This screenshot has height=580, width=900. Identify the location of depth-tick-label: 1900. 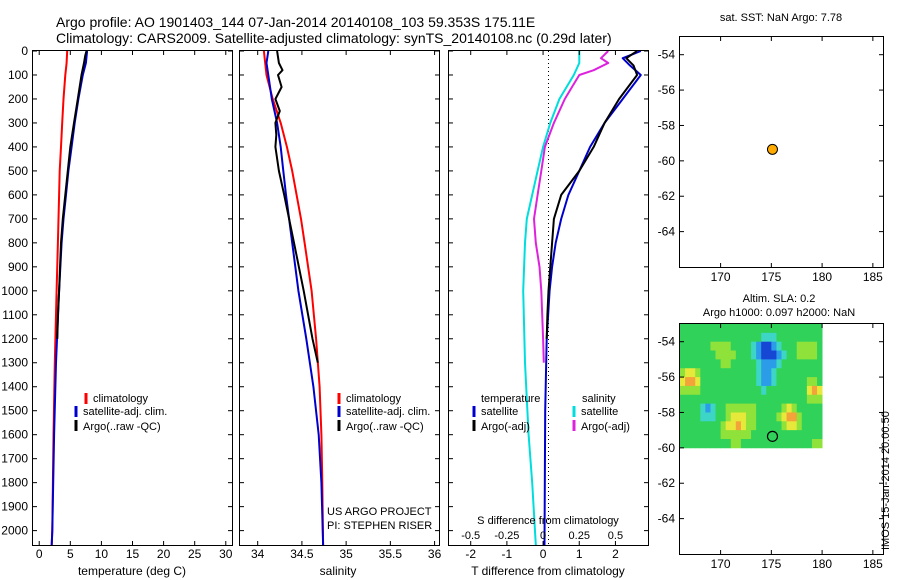
(14, 507).